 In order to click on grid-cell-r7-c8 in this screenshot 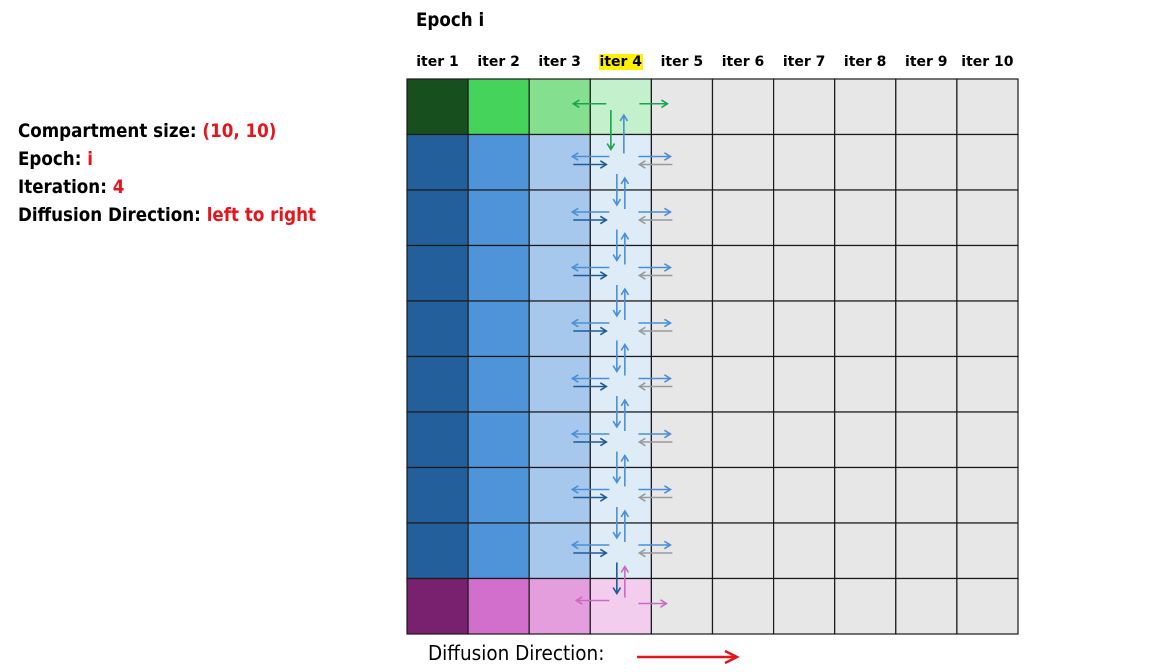, I will do `click(865, 440)`.